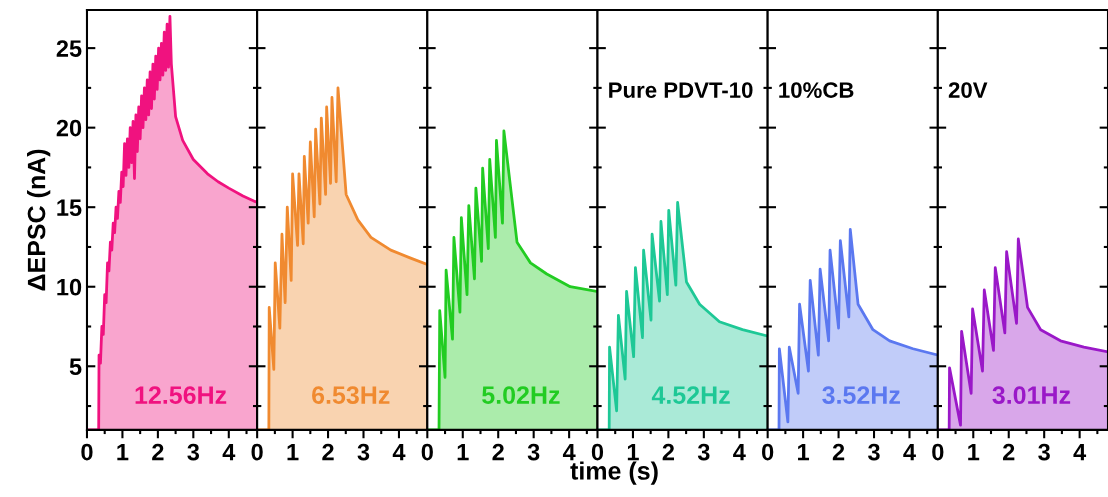 This screenshot has width=1108, height=497. What do you see at coordinates (681, 90) in the screenshot?
I see `annotation: Pure PDVT-10` at bounding box center [681, 90].